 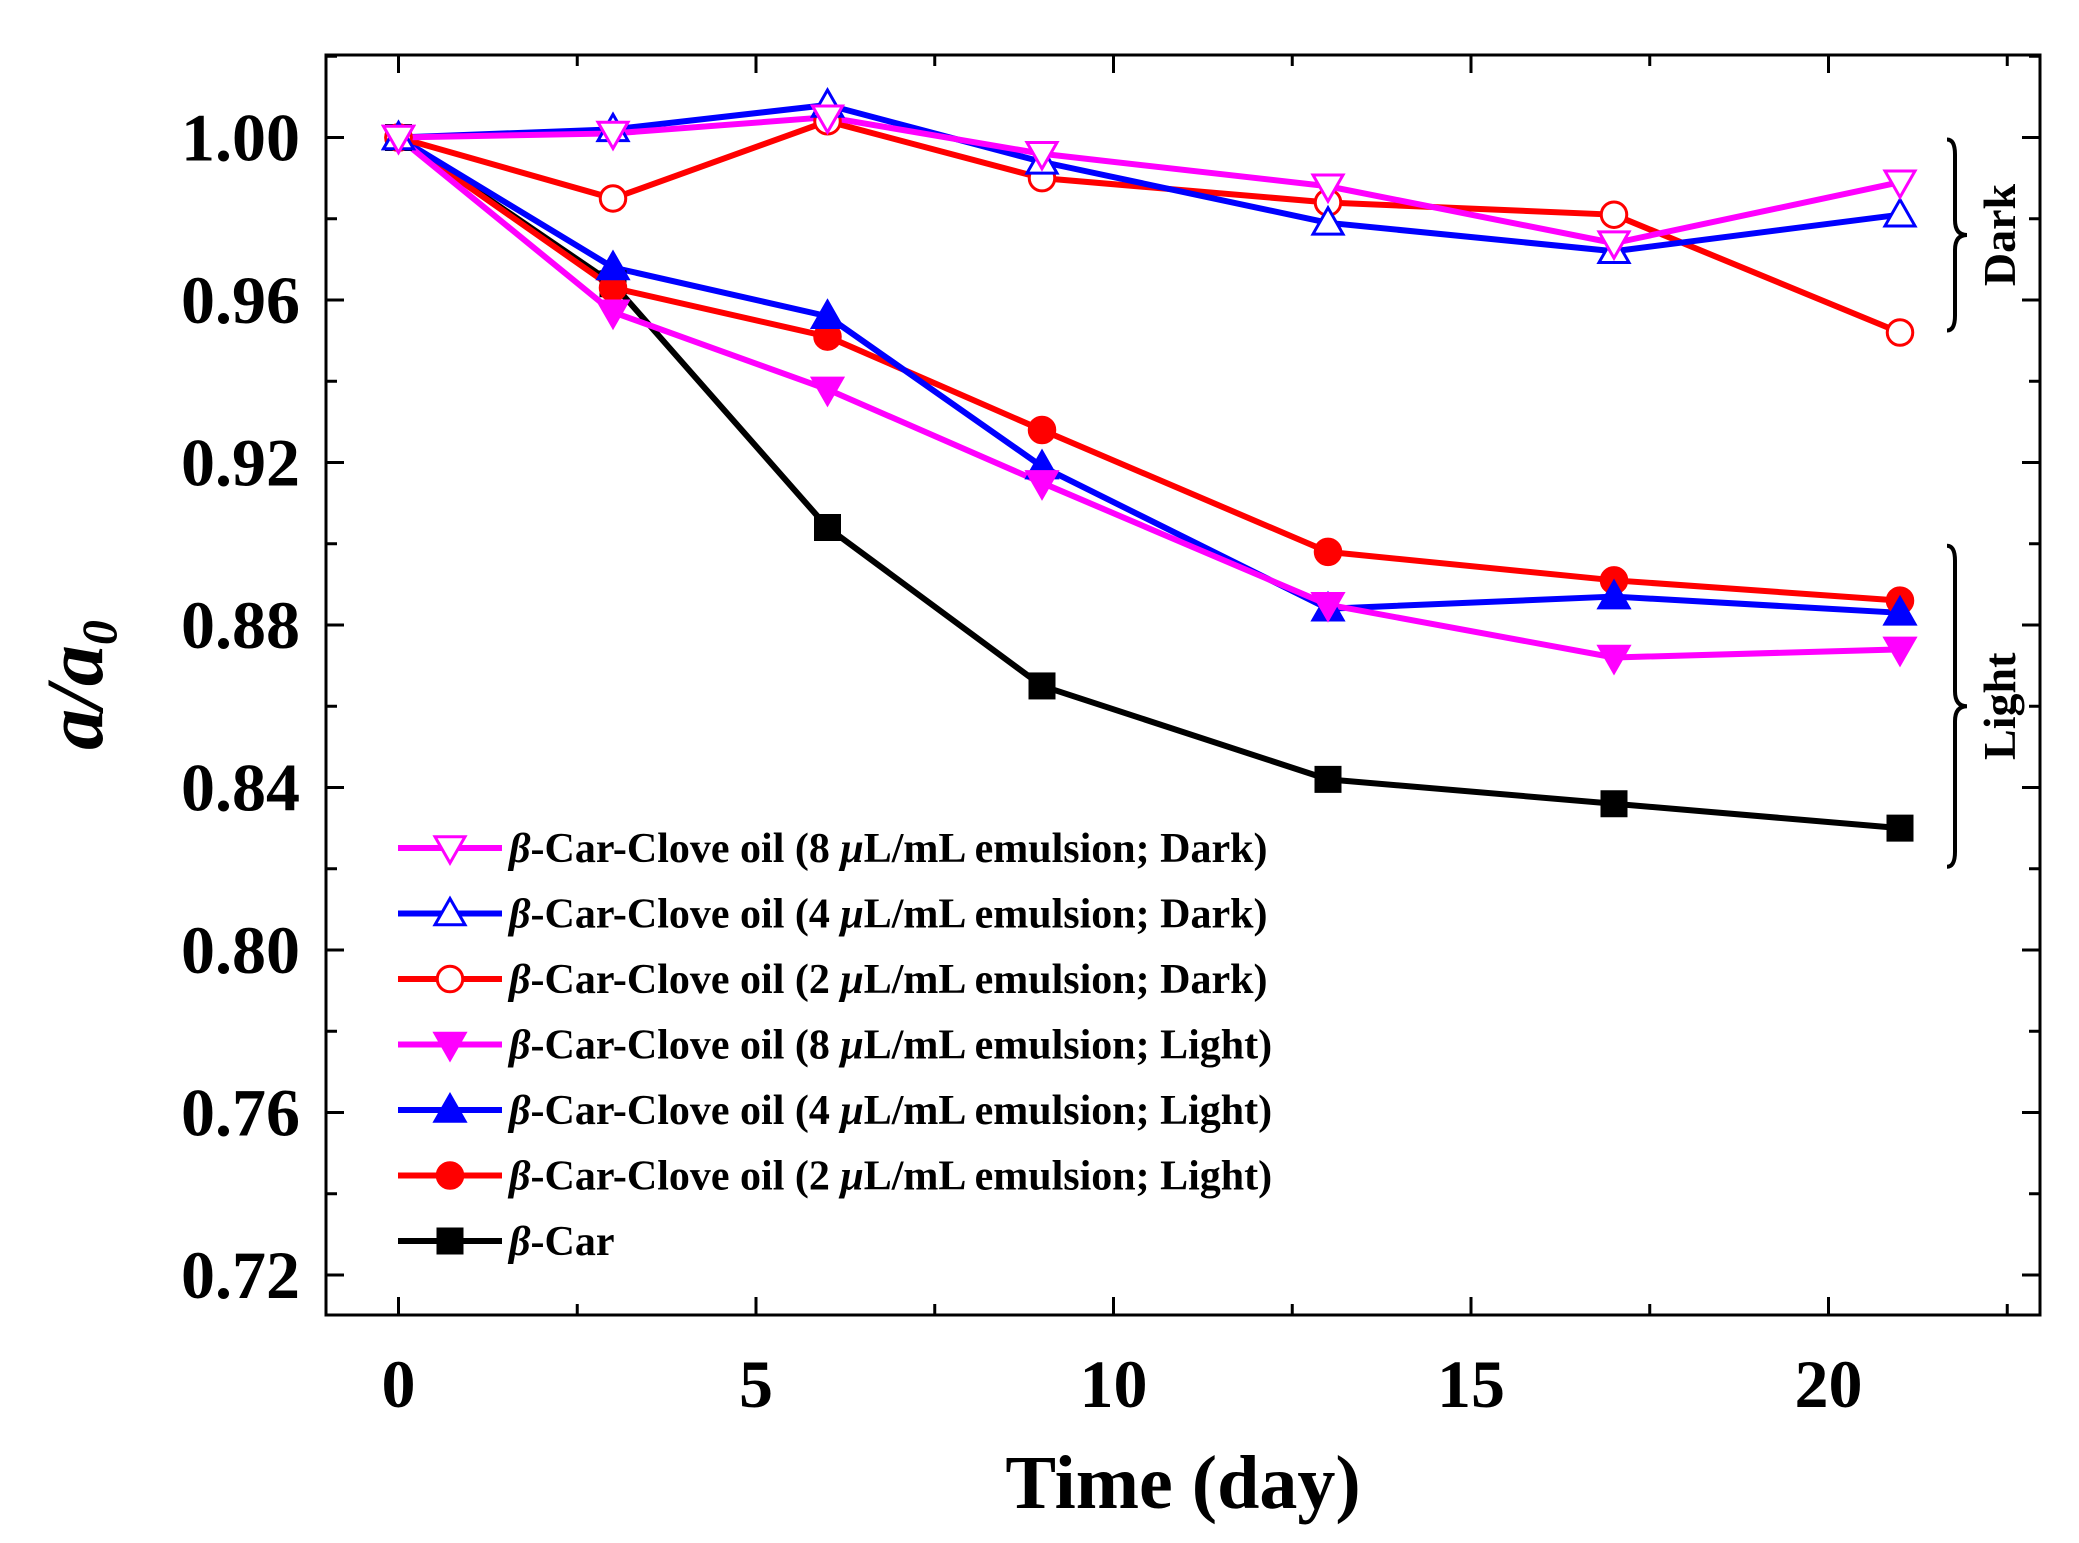 I want to click on y-tick-label: 0.76, so click(x=240, y=1113).